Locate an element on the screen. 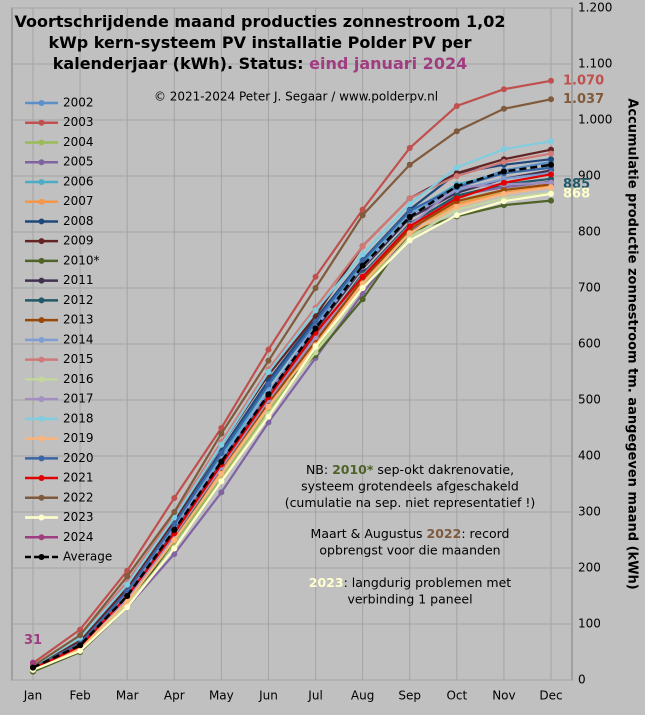 This screenshot has height=715, width=645. annotation: NB: 2010* sep-okt dakrenovatie, is located at coordinates (410, 469).